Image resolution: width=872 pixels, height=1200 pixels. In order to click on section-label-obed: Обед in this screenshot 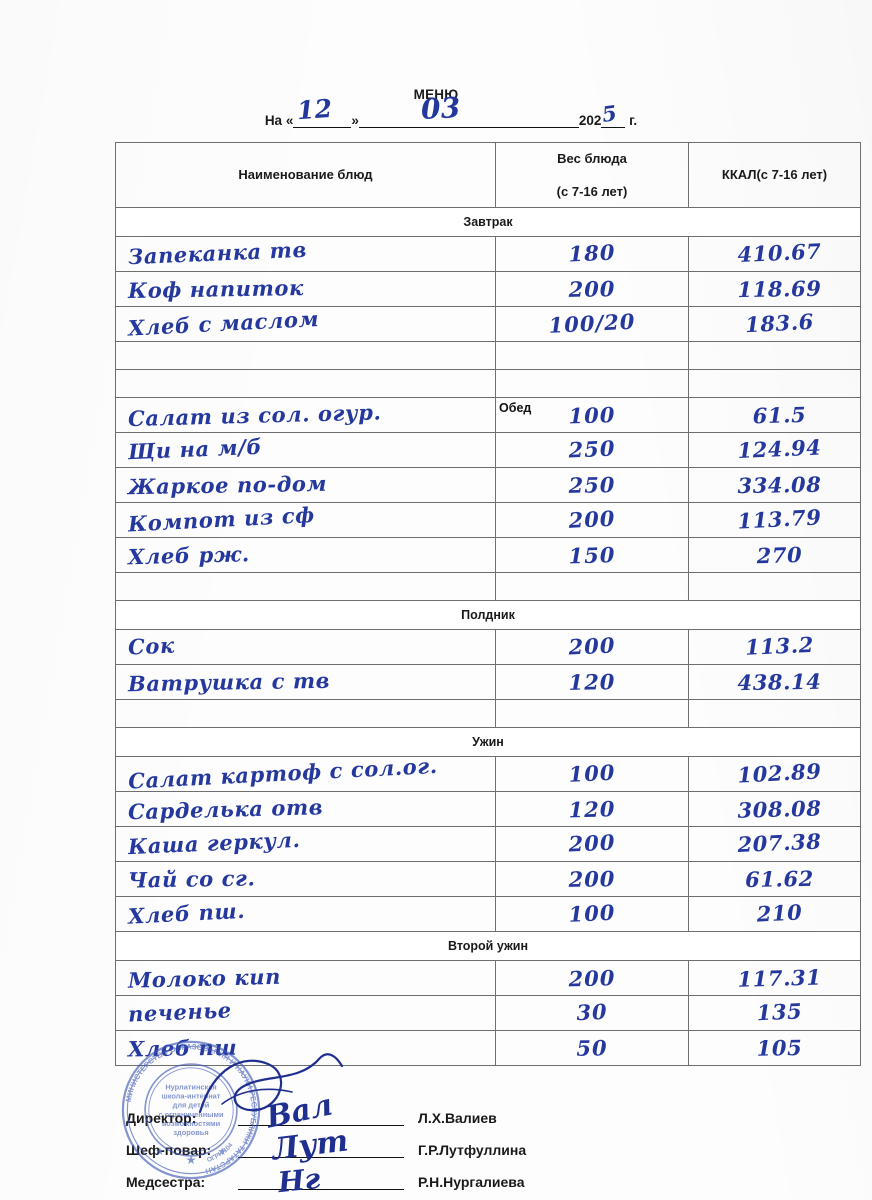, I will do `click(515, 408)`.